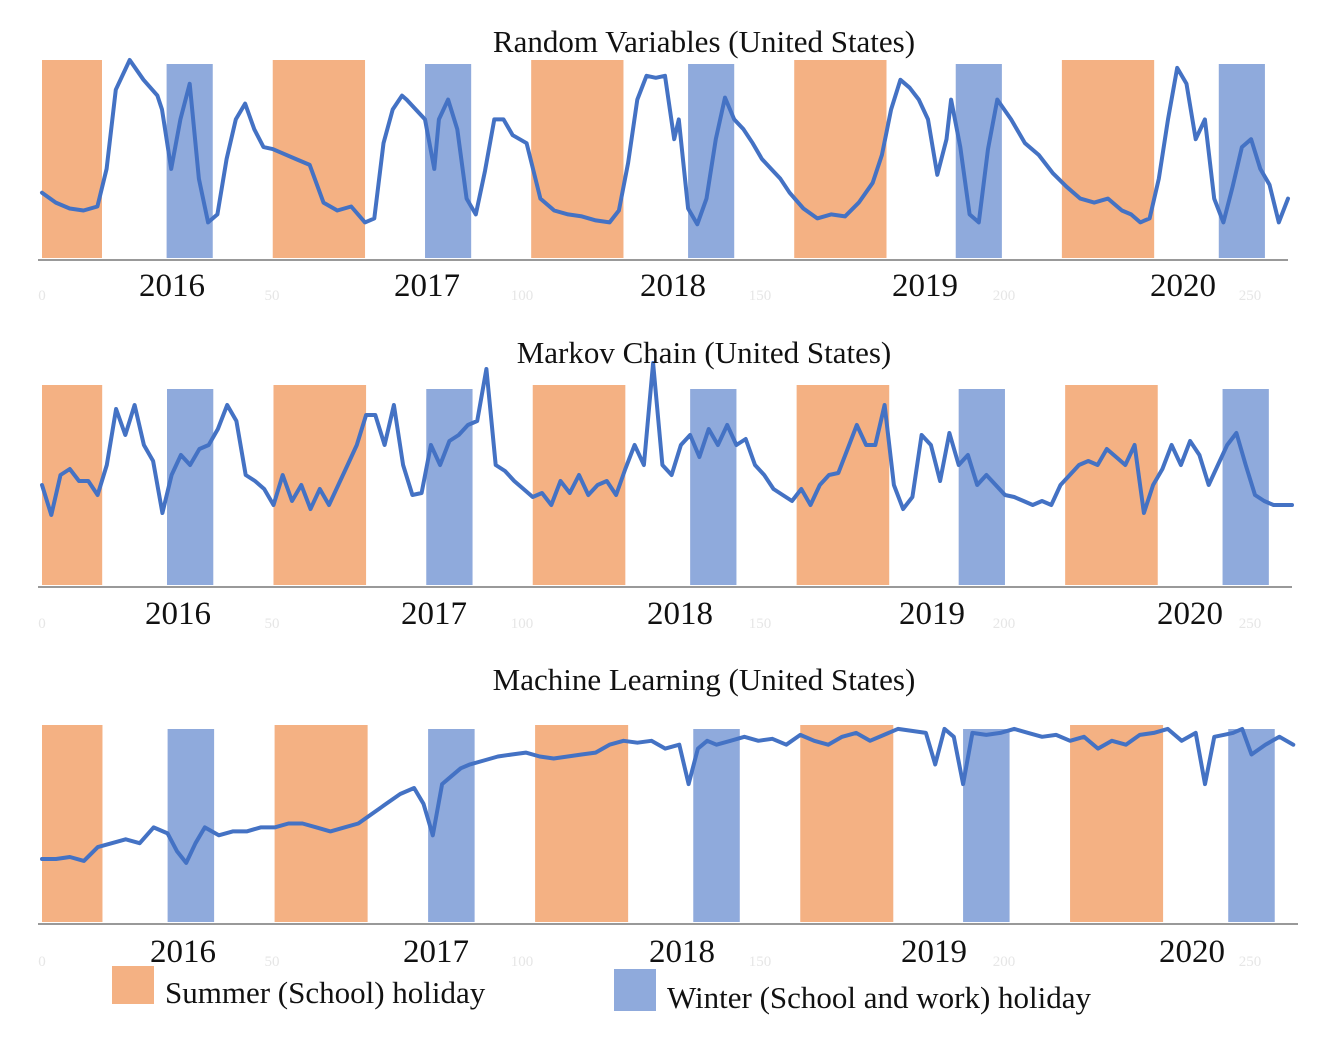  I want to click on legend-winter-label: Winter (School and work) holiday, so click(879, 997).